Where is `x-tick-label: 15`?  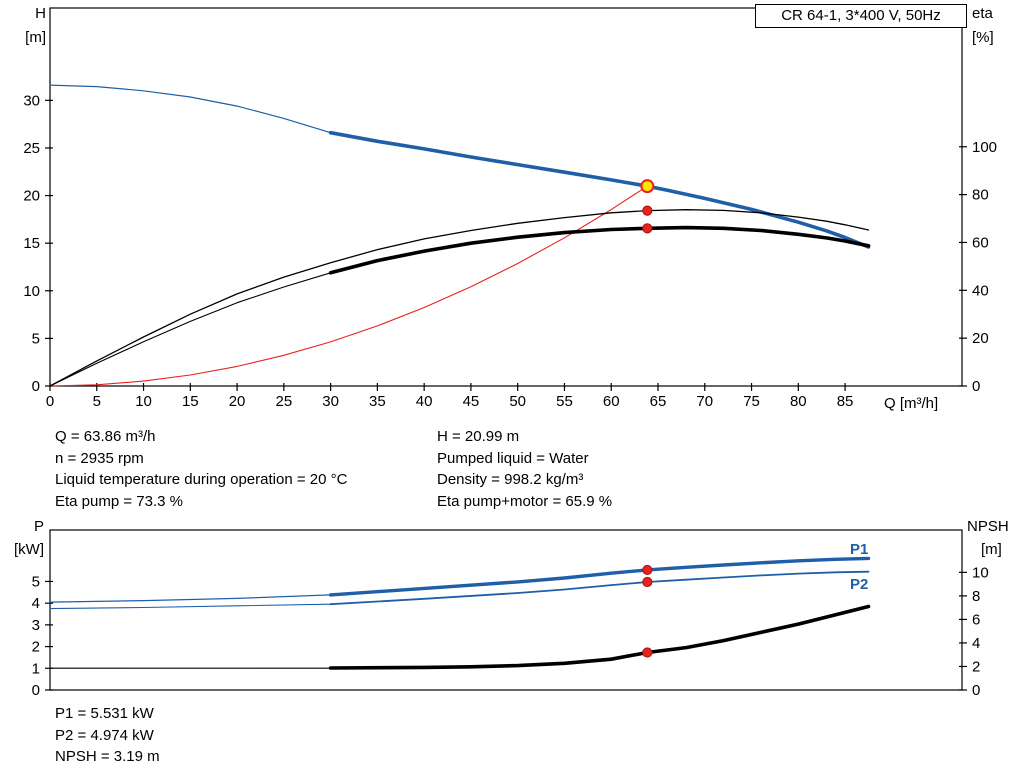
x-tick-label: 15 is located at coordinates (190, 401).